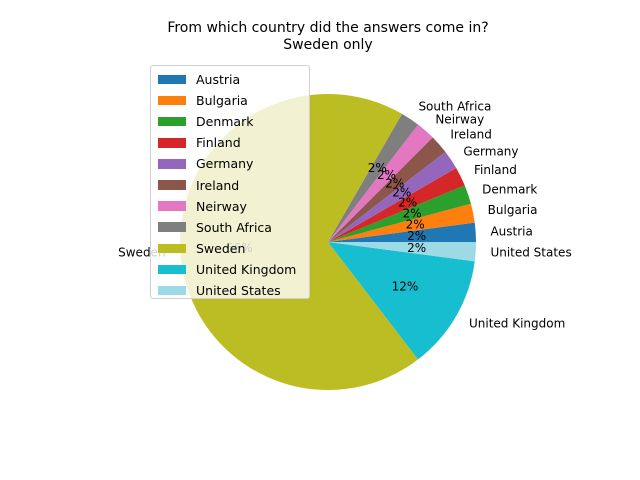  What do you see at coordinates (221, 206) in the screenshot?
I see `legend-label: Neirway` at bounding box center [221, 206].